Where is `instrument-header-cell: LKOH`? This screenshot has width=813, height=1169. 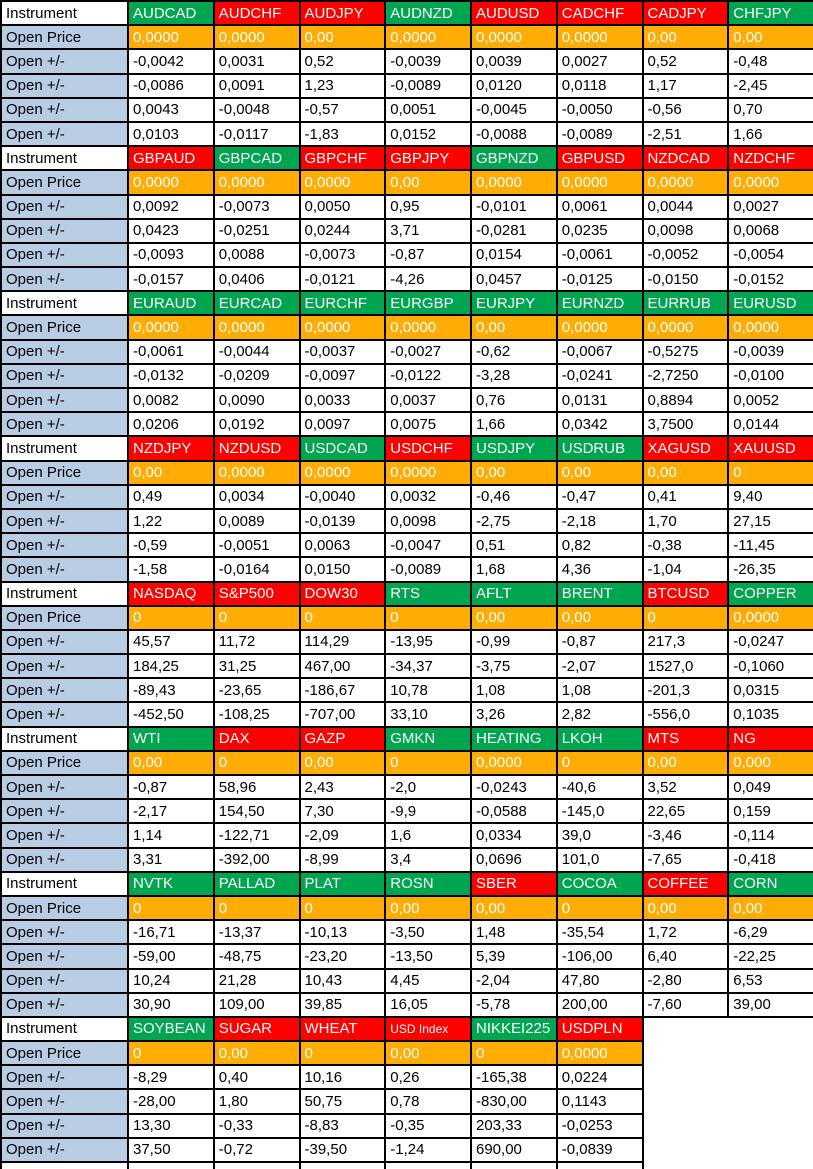
instrument-header-cell: LKOH is located at coordinates (599, 738).